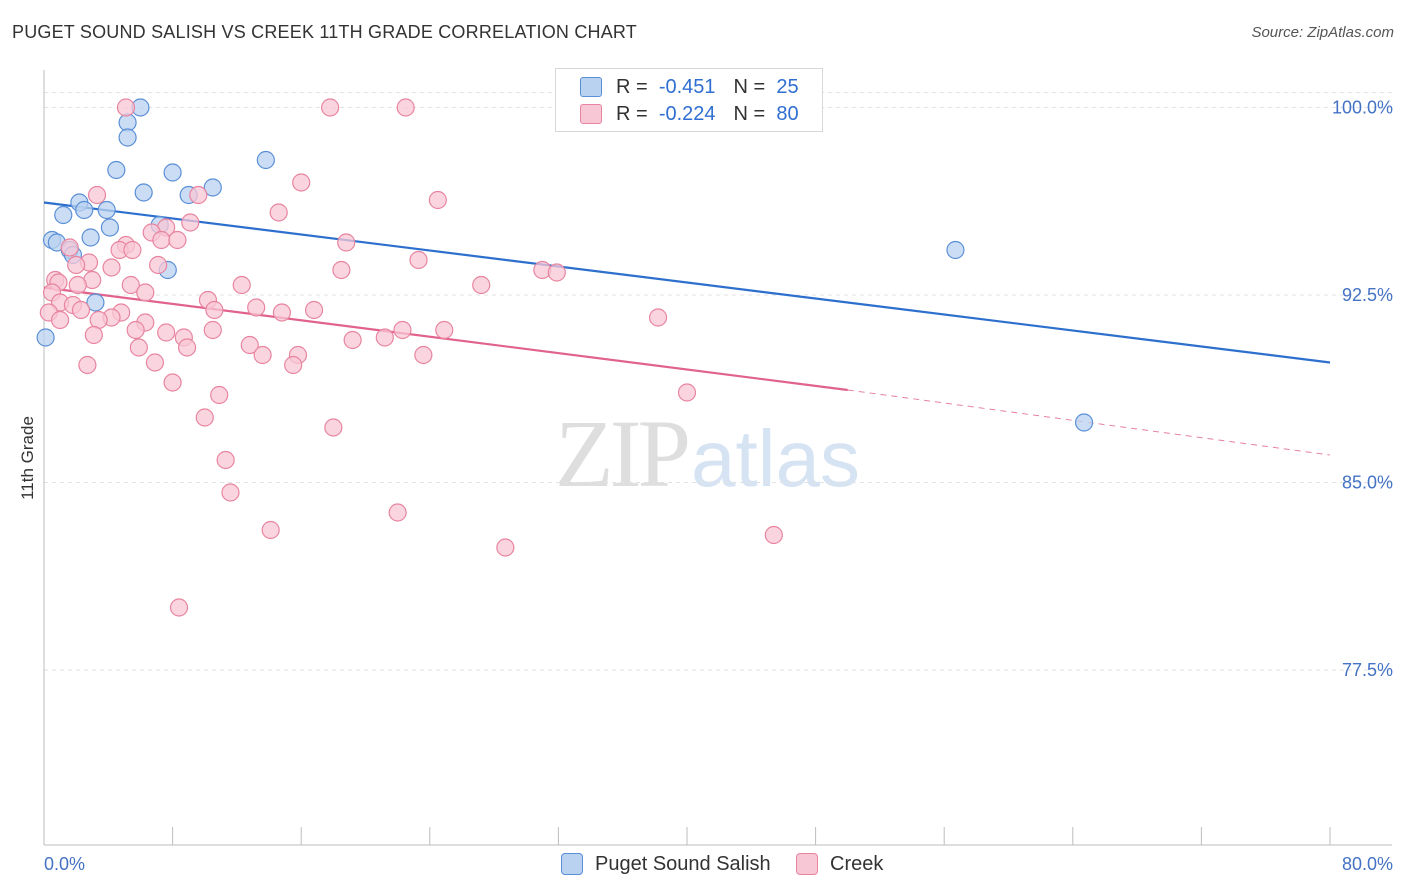  What do you see at coordinates (64, 864) in the screenshot?
I see `x-tick-label-min: 0.0%` at bounding box center [64, 864].